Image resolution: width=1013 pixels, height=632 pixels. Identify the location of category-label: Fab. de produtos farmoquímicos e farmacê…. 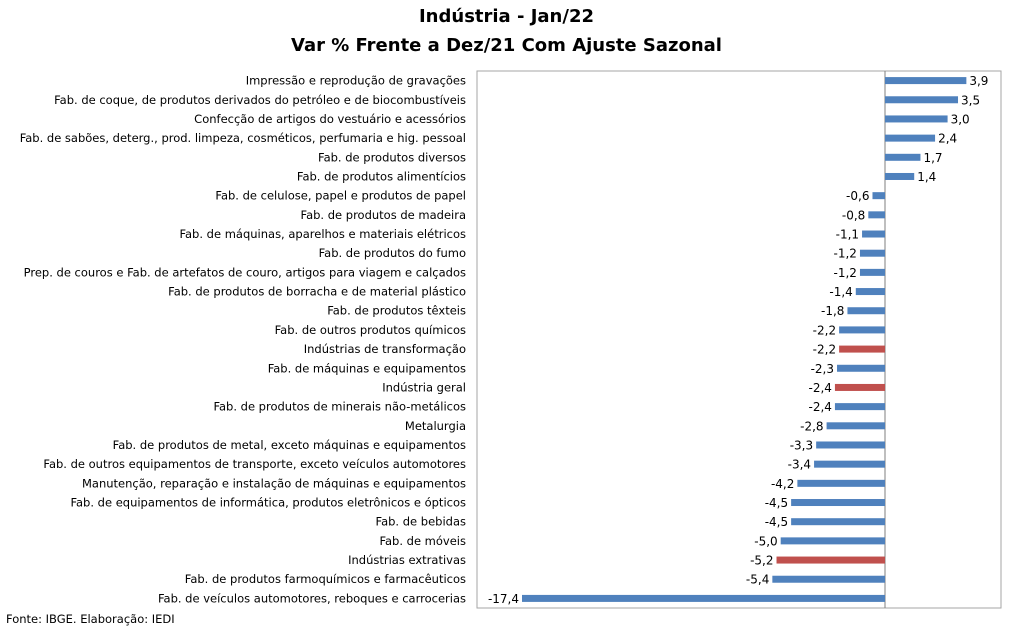
(325, 579).